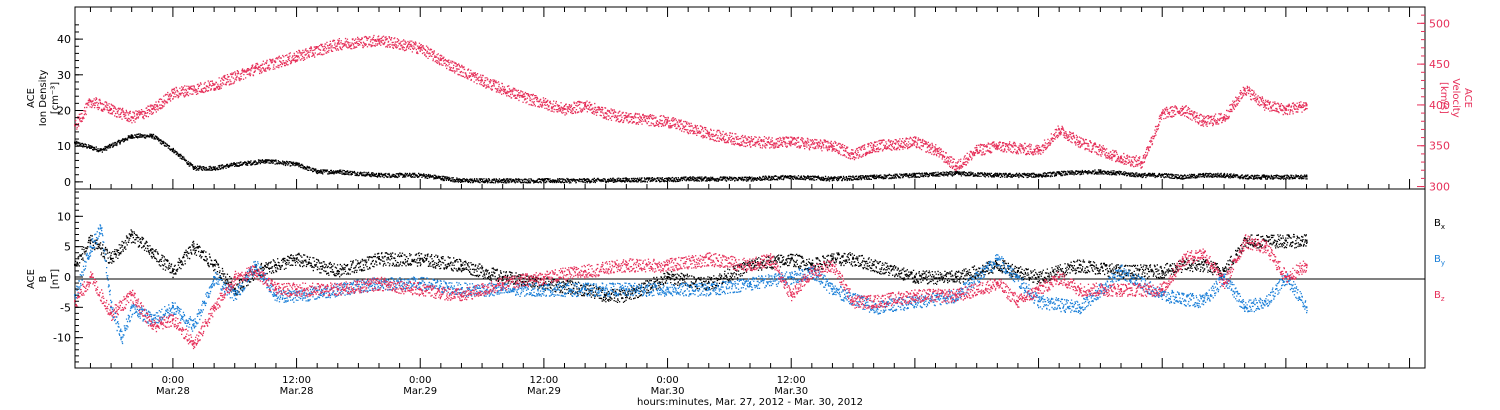  Describe the element at coordinates (1439, 105) in the screenshot. I see `top-right-tick-label: 400` at that location.